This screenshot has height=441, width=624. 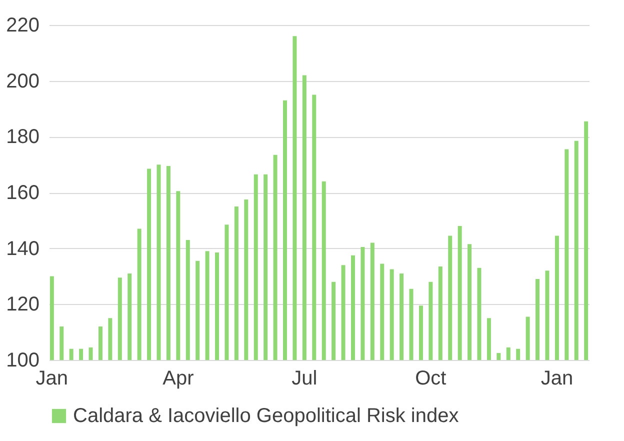 What do you see at coordinates (23, 249) in the screenshot?
I see `y-tick-label: 140` at bounding box center [23, 249].